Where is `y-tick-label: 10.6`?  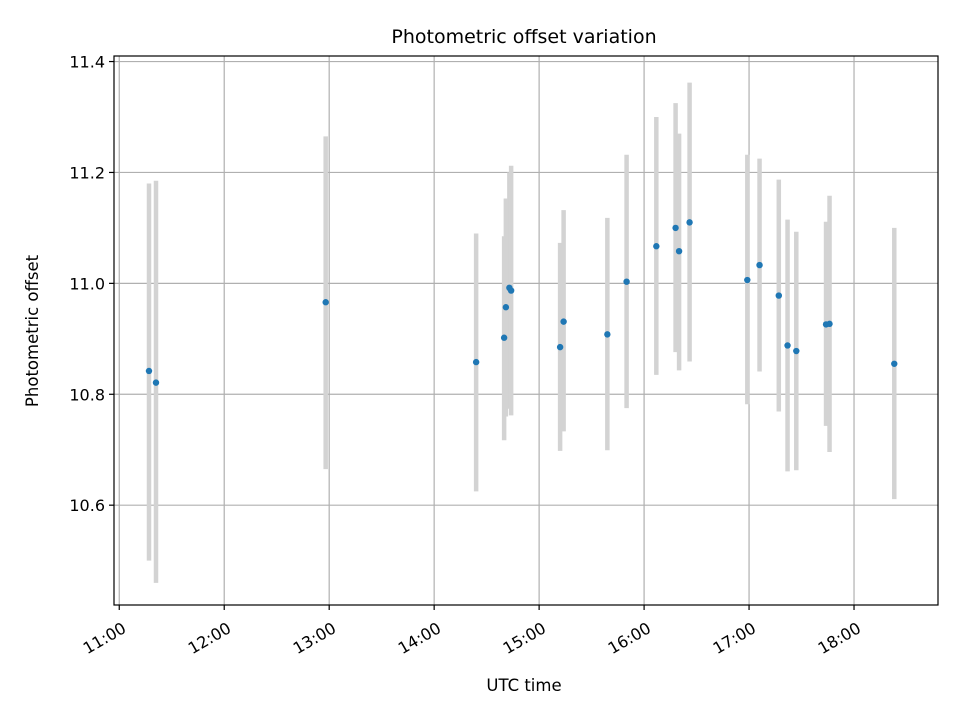 y-tick-label: 10.6 is located at coordinates (87, 505).